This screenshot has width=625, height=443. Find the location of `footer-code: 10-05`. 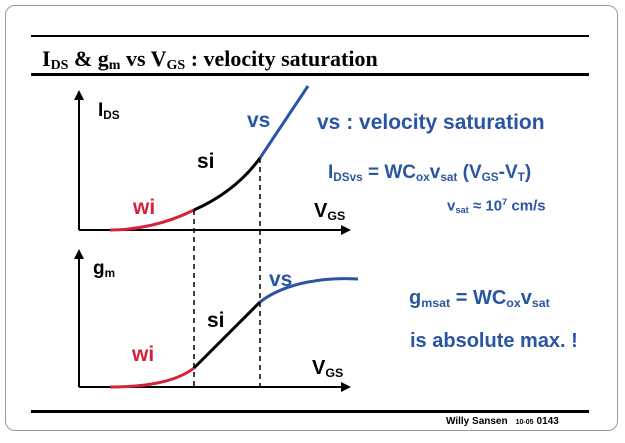

footer-code: 10-05 is located at coordinates (524, 422).